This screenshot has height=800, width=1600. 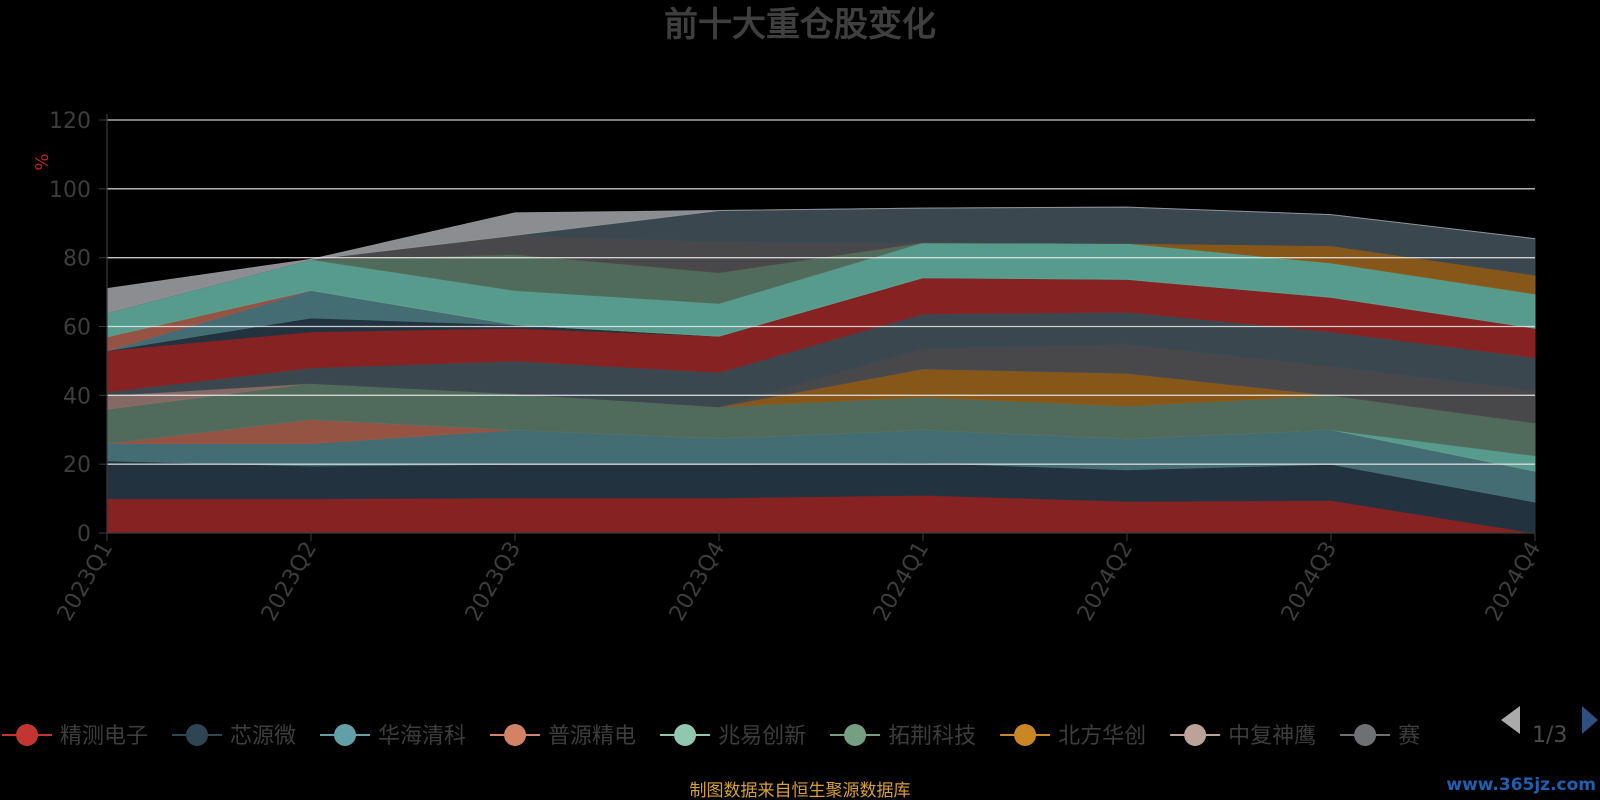 What do you see at coordinates (1105, 582) in the screenshot?
I see `x-tick-label: 2024Q2` at bounding box center [1105, 582].